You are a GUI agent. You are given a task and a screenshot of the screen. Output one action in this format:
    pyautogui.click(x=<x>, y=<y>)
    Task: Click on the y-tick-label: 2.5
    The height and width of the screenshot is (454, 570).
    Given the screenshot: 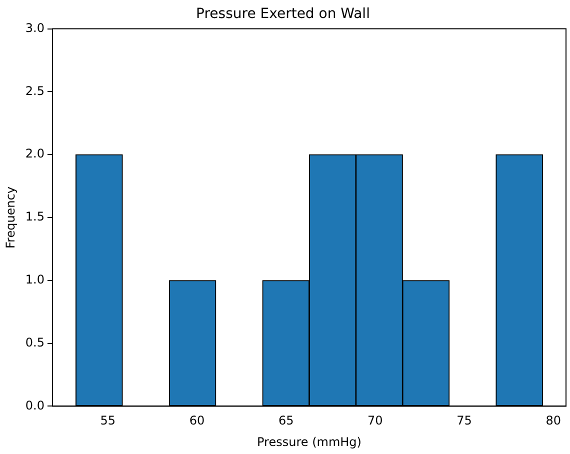 What is the action you would take?
    pyautogui.click(x=34, y=91)
    